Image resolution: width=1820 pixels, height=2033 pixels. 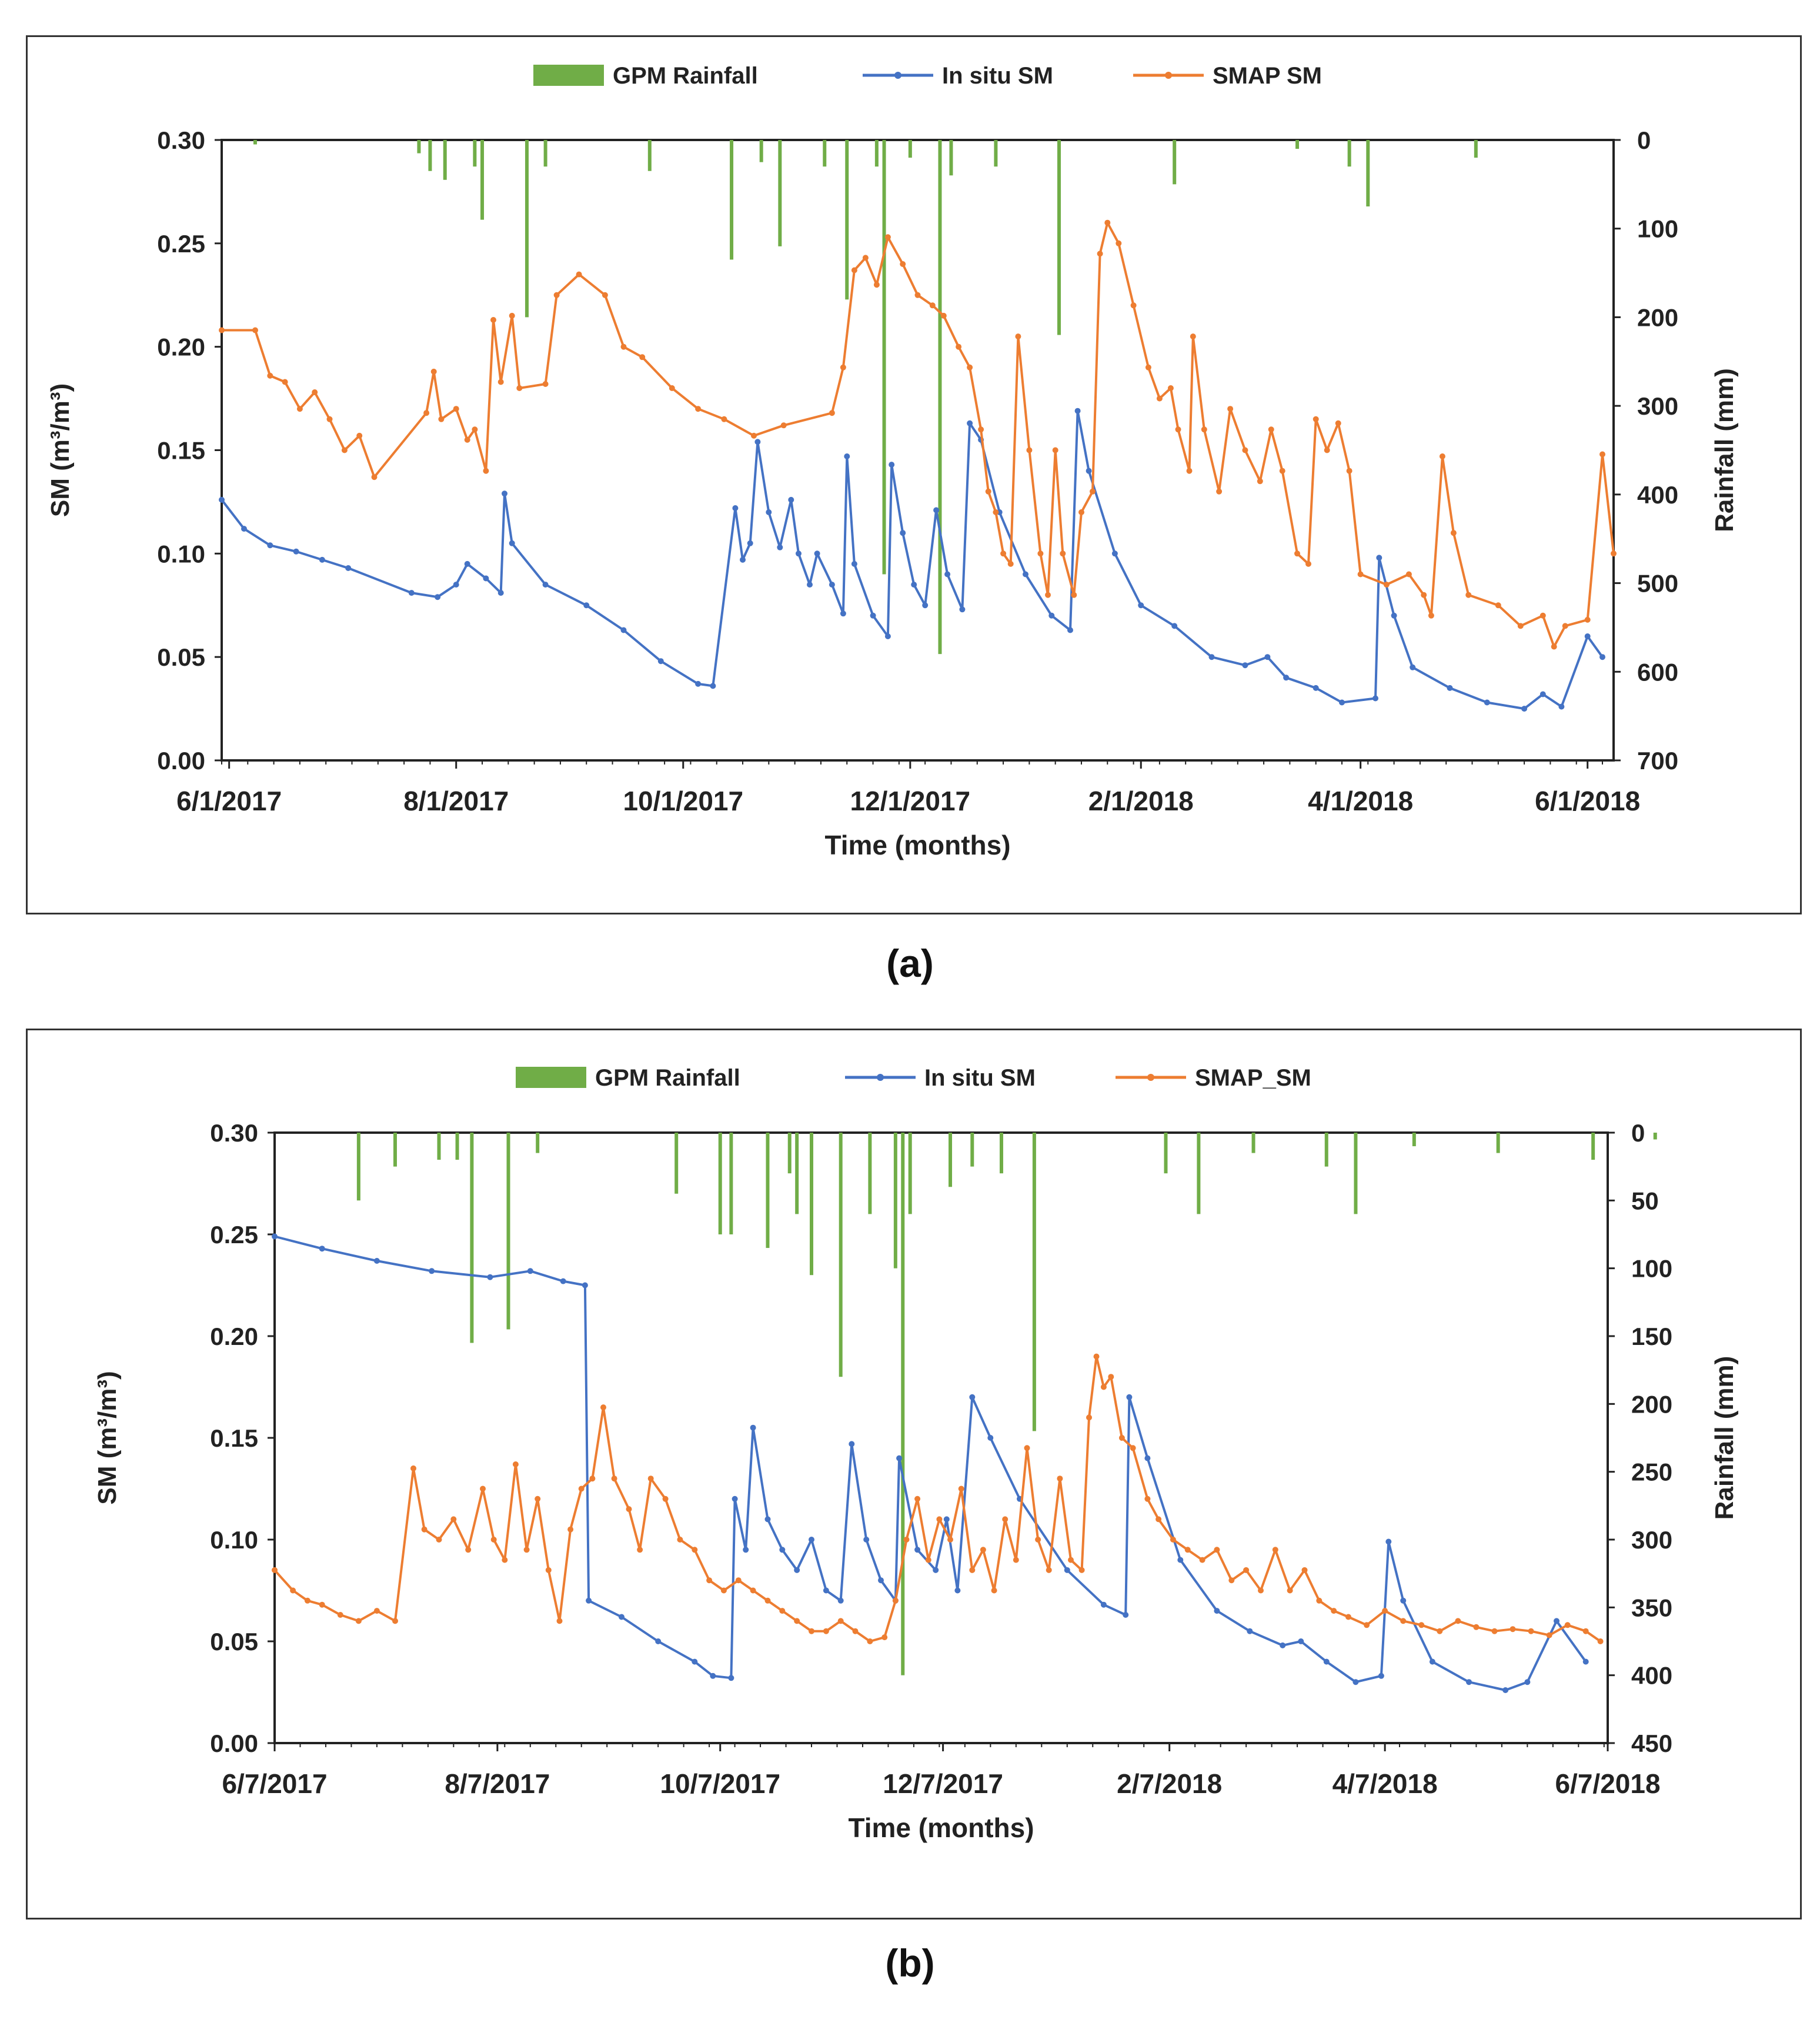 I want to click on y2-axis-title: Rainfall (mm), so click(x=1724, y=450).